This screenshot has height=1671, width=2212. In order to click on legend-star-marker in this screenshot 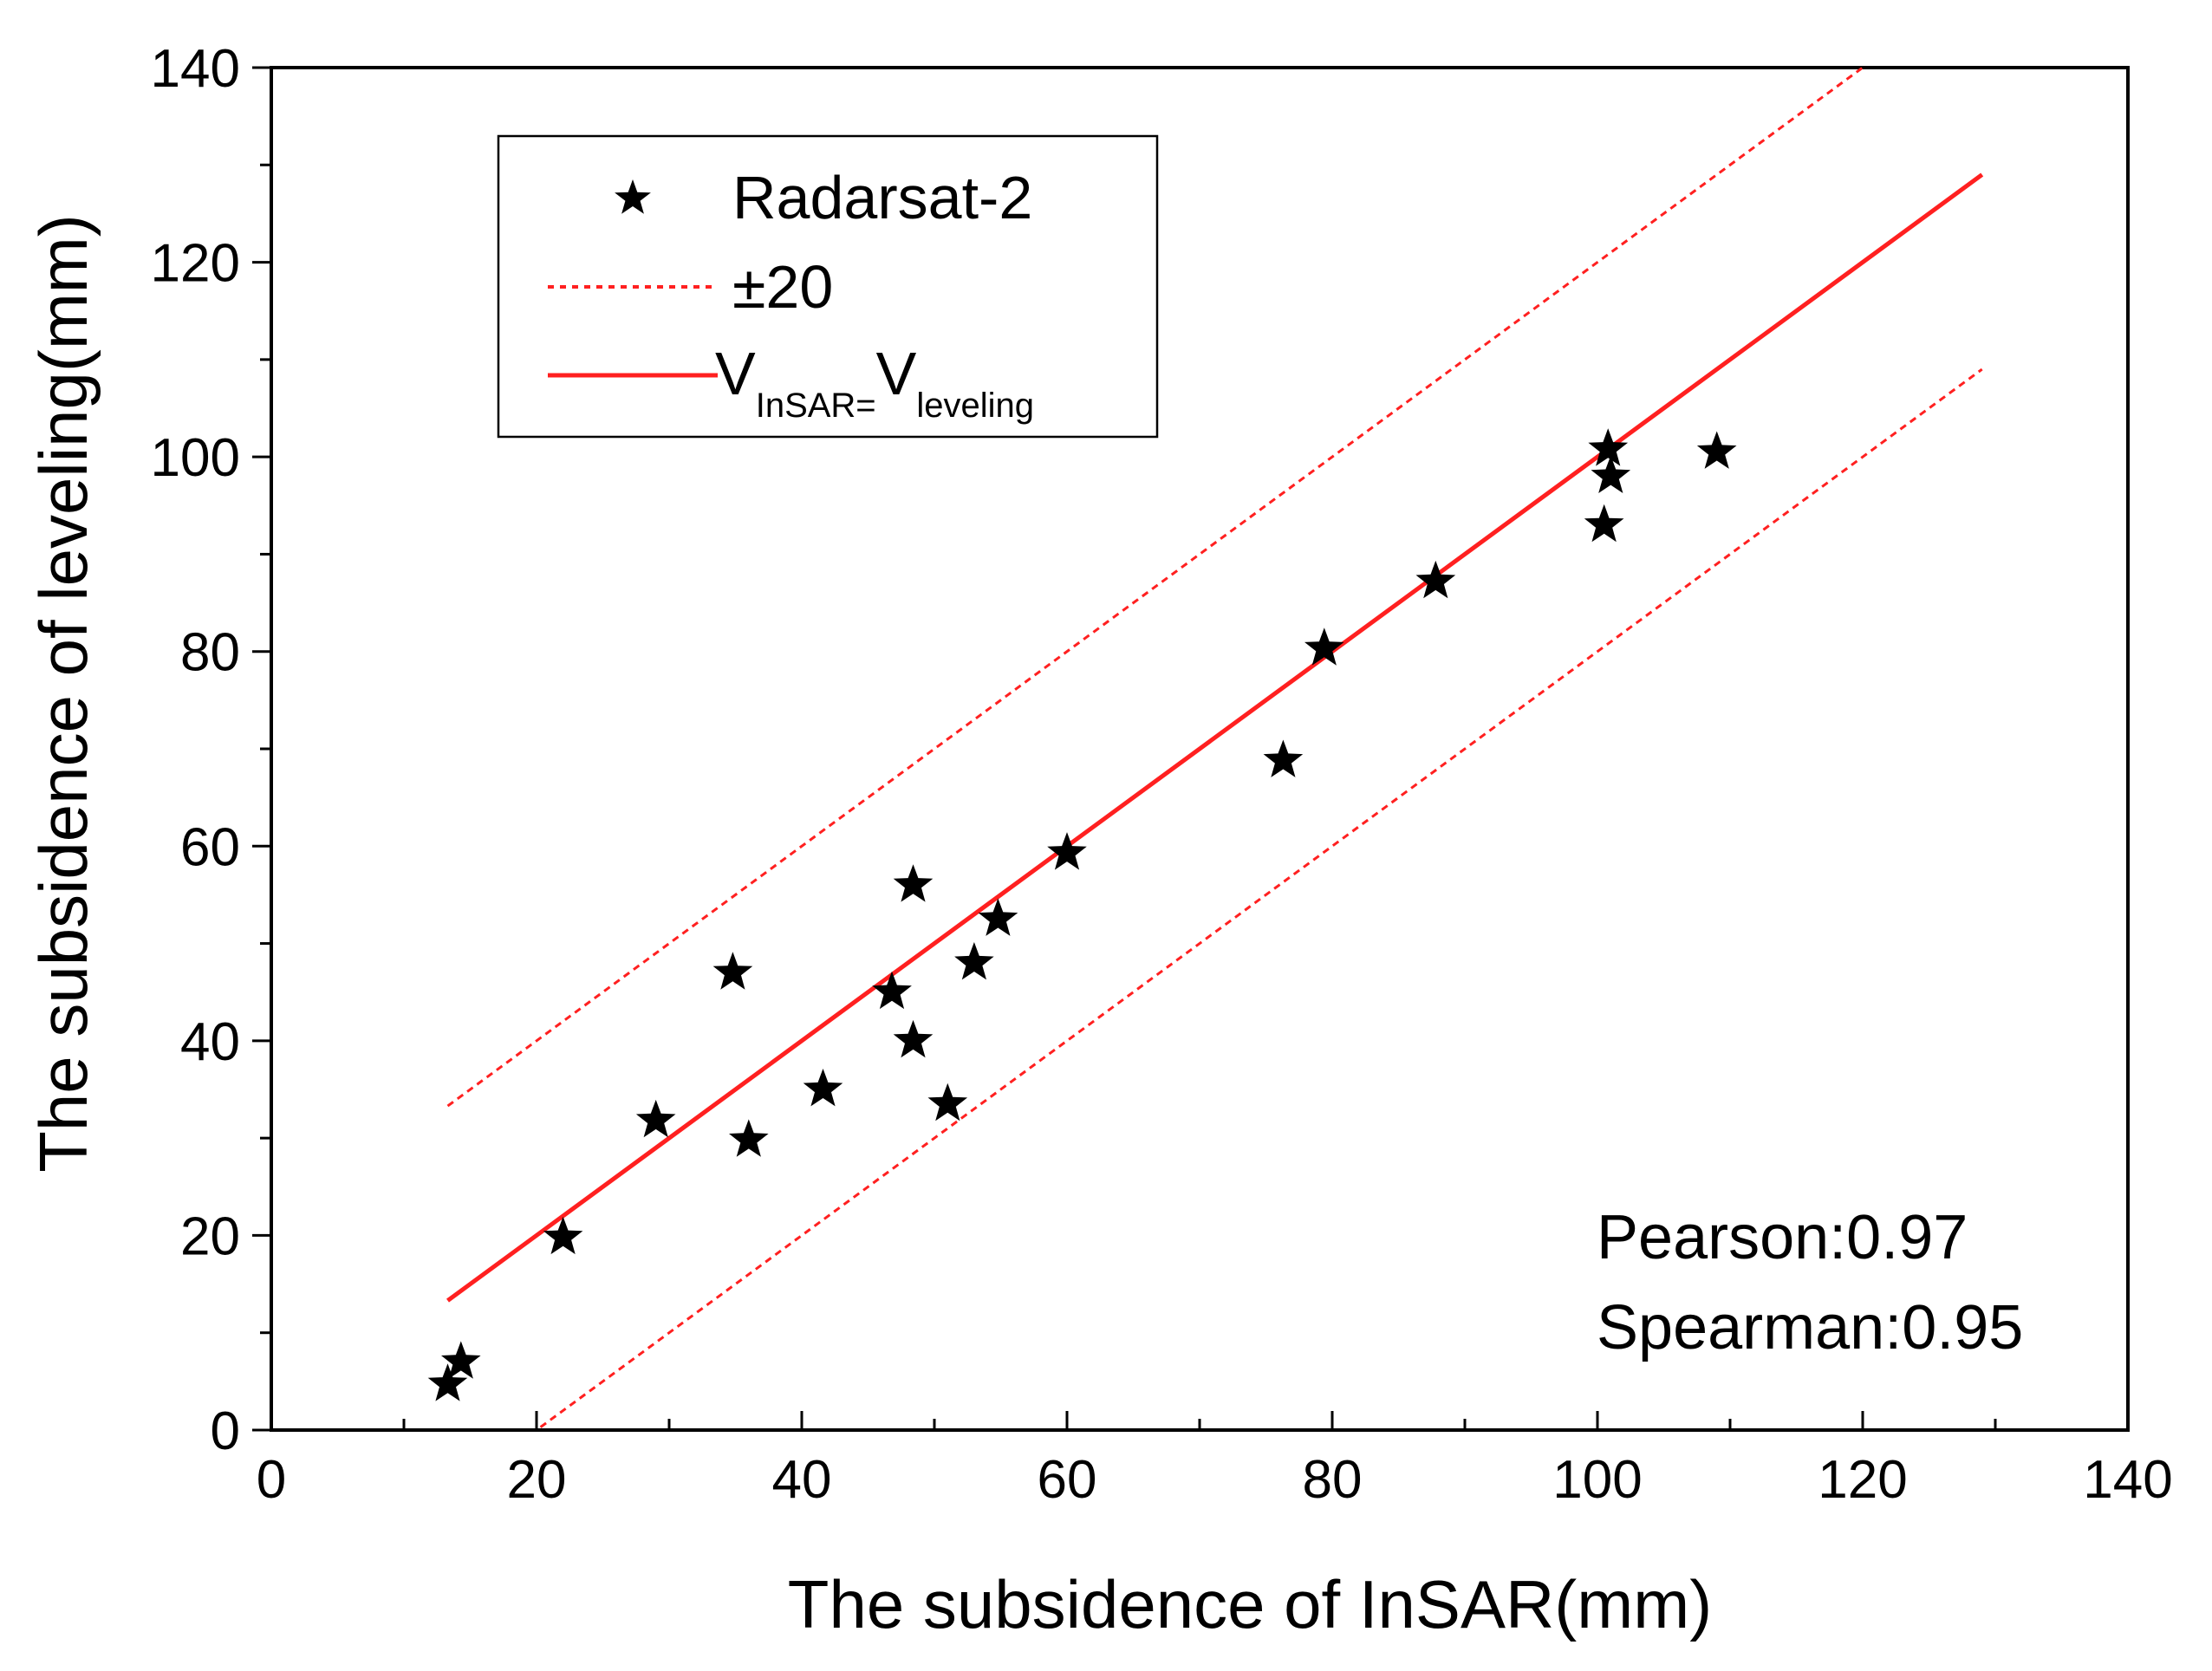, I will do `click(633, 196)`.